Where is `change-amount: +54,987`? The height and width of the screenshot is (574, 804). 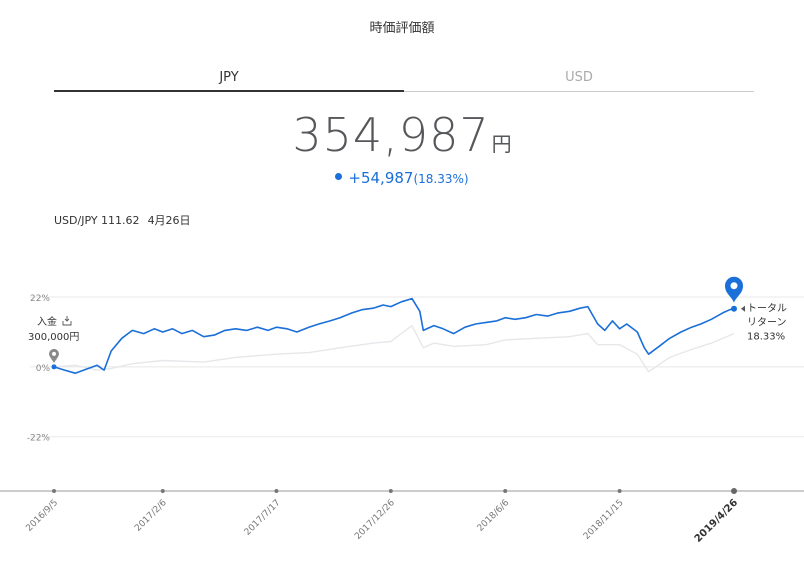
change-amount: +54,987 is located at coordinates (381, 178).